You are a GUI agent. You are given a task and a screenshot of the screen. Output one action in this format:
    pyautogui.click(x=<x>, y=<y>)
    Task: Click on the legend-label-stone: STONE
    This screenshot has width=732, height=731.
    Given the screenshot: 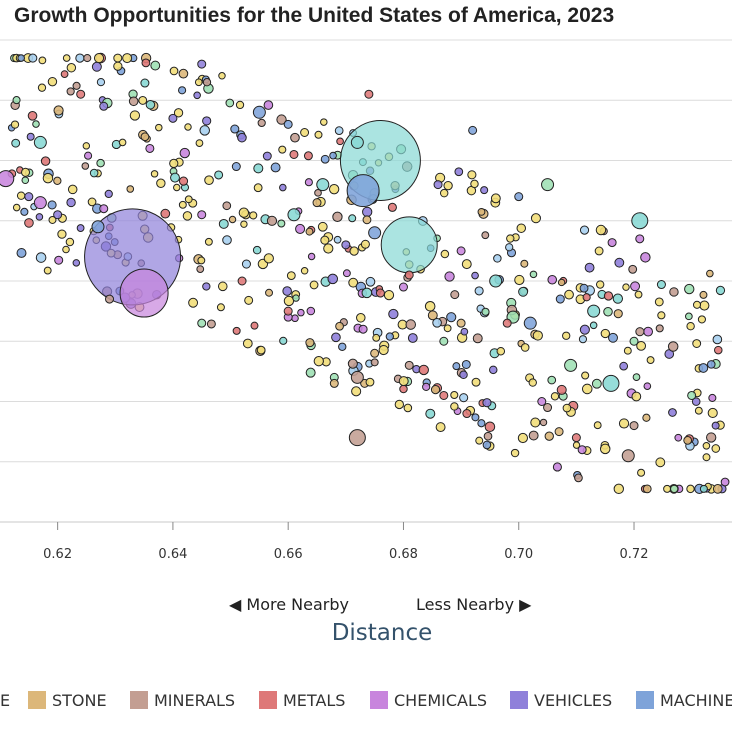 What is the action you would take?
    pyautogui.click(x=79, y=700)
    